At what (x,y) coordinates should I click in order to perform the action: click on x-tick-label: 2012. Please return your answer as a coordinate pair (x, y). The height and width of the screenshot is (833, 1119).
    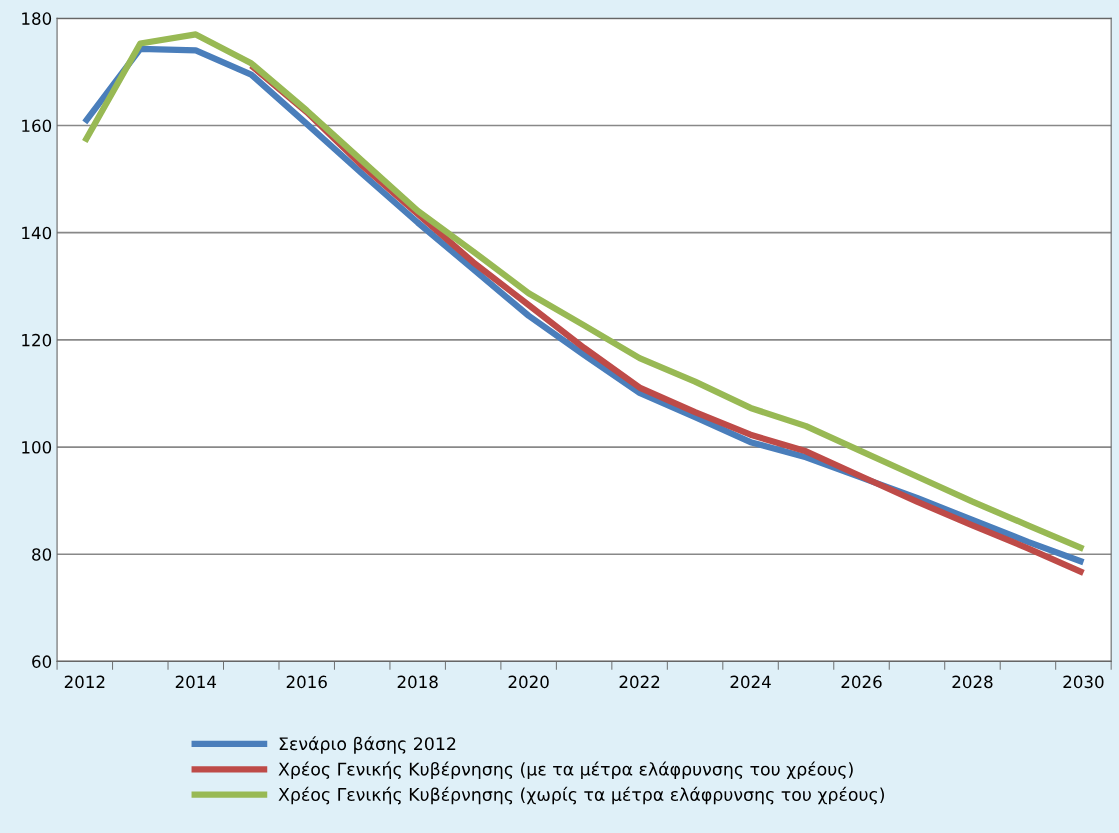
    Looking at the image, I should click on (84, 682).